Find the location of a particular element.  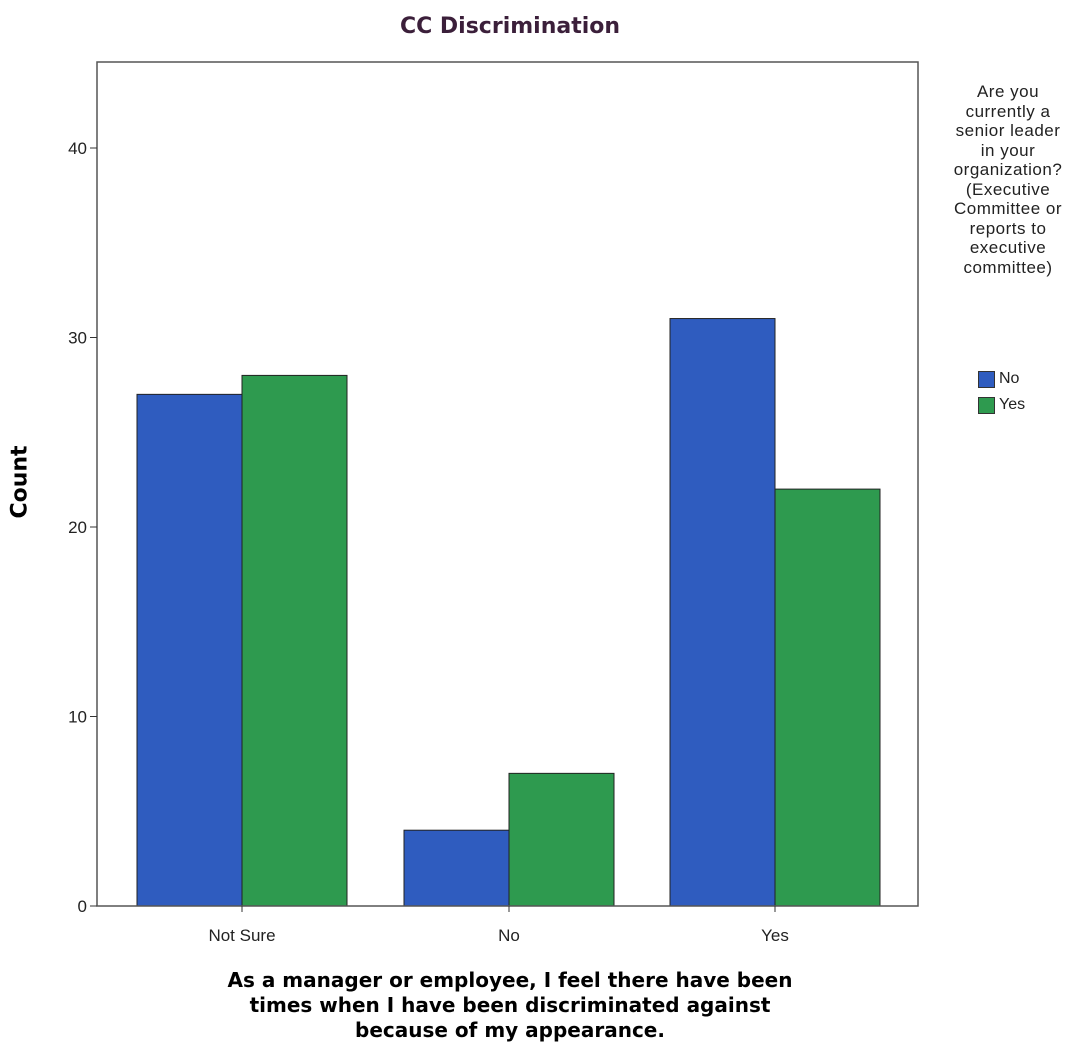

bar-yes-no is located at coordinates (561, 839).